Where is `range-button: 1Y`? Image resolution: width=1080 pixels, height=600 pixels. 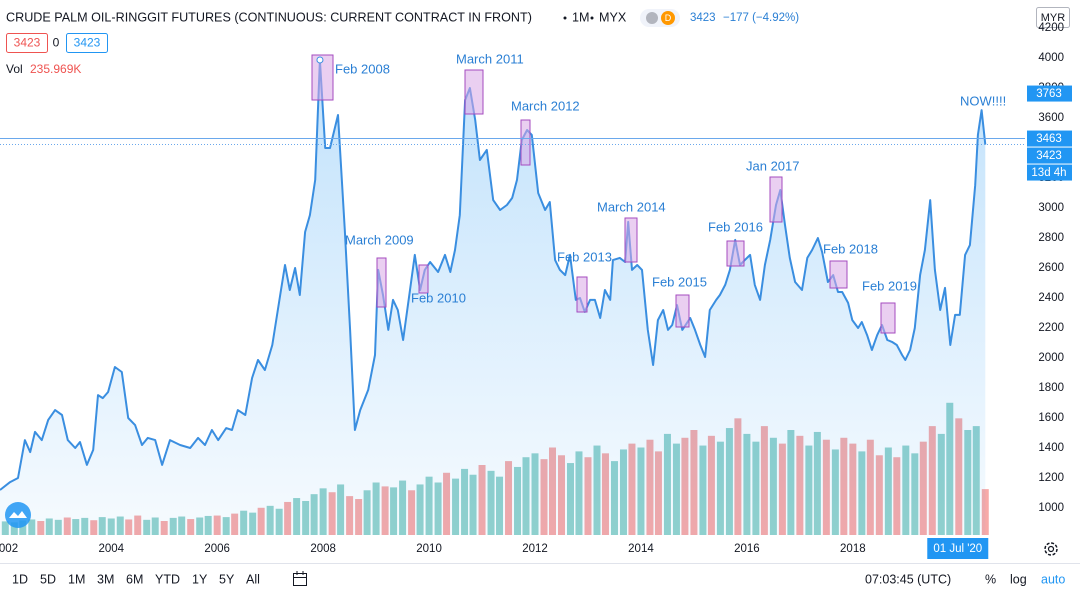 range-button: 1Y is located at coordinates (200, 579).